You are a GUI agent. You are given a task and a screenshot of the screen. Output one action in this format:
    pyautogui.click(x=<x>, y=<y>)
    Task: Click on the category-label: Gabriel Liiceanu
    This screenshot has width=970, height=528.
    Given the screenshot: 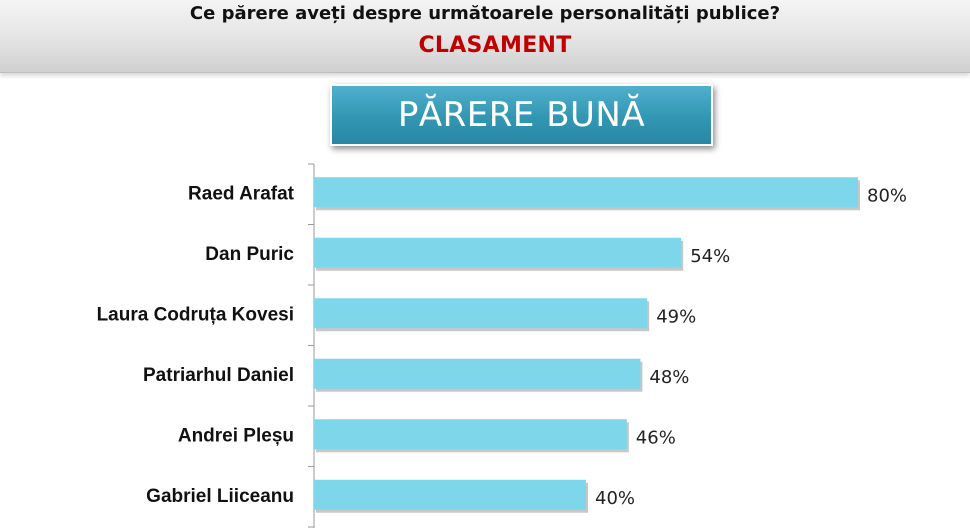 What is the action you would take?
    pyautogui.click(x=220, y=496)
    